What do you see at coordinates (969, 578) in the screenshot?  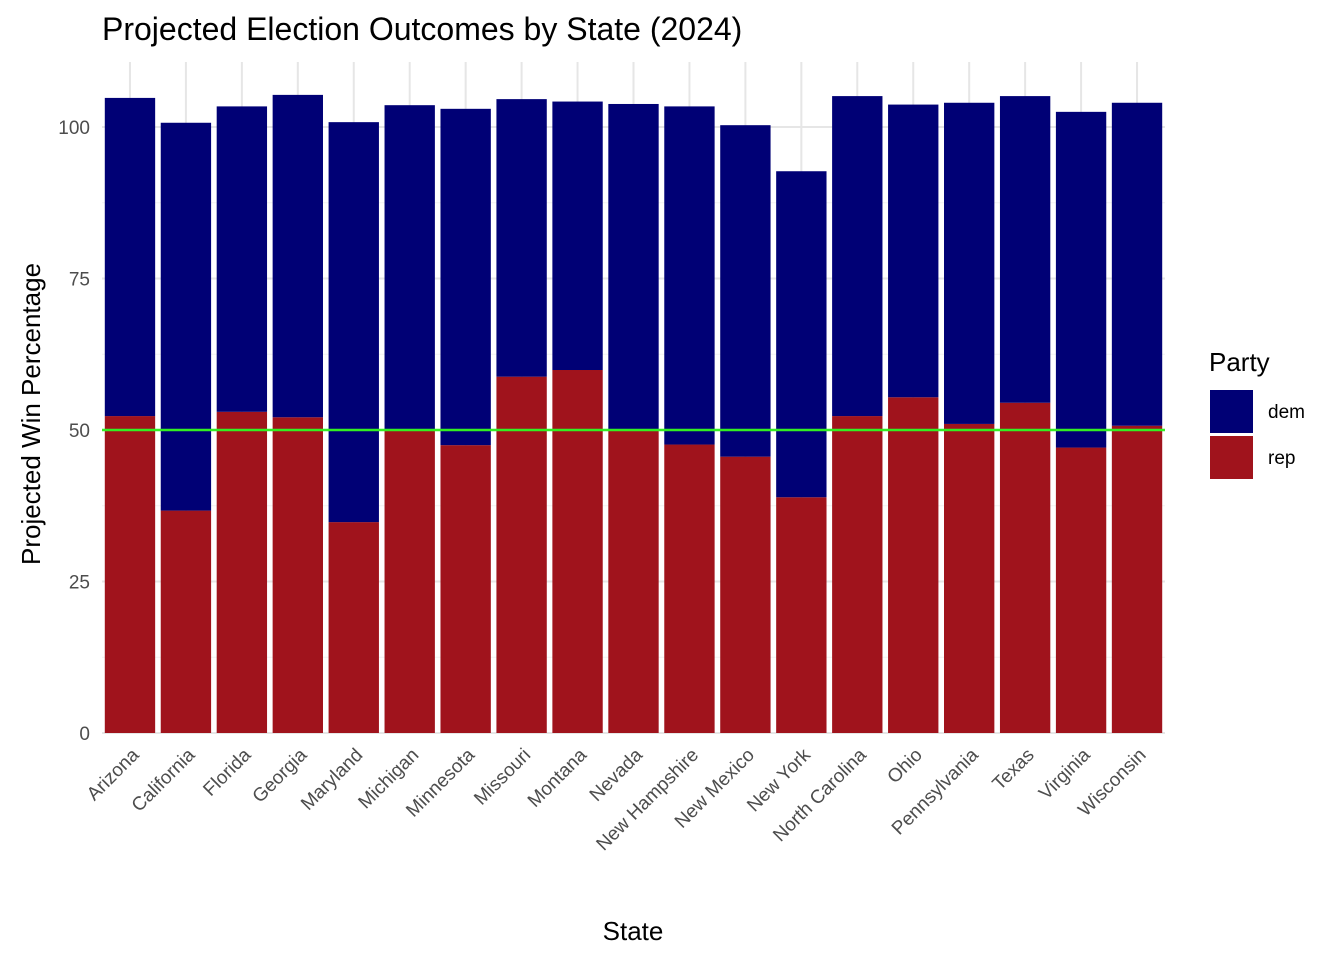 I see `bar-rep-pennsylvania` at bounding box center [969, 578].